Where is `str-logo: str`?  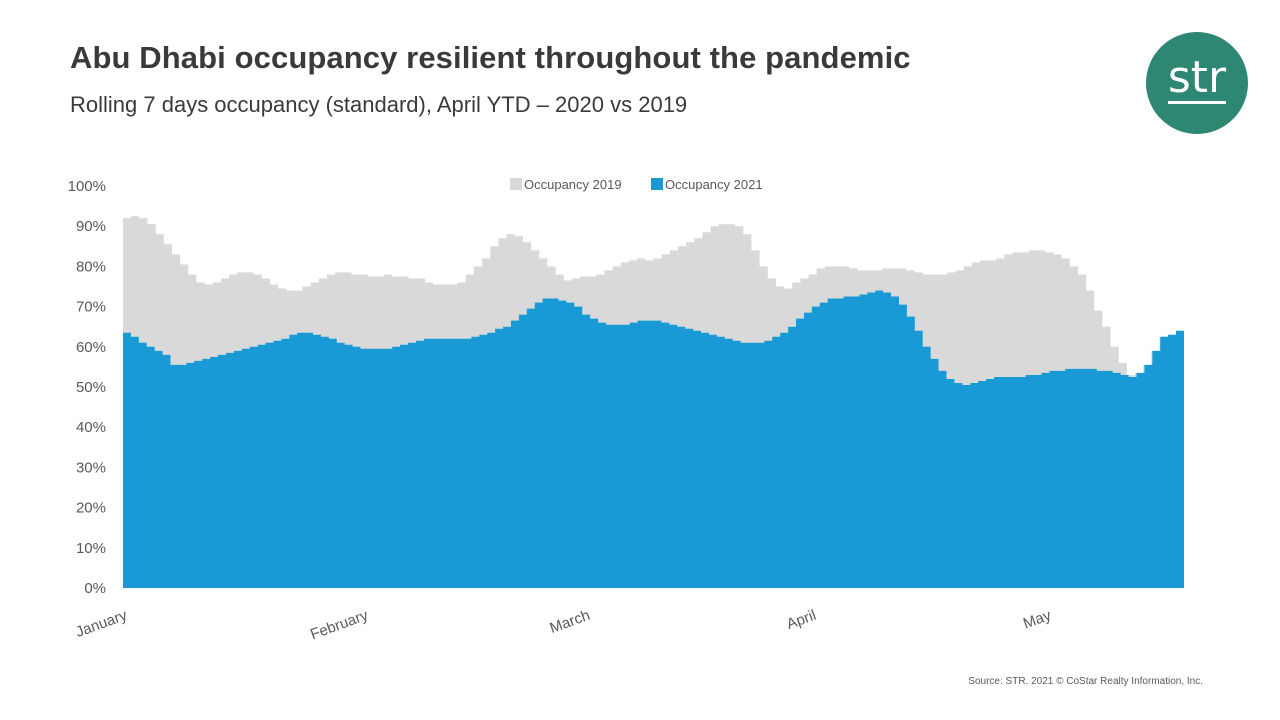 str-logo: str is located at coordinates (1197, 83).